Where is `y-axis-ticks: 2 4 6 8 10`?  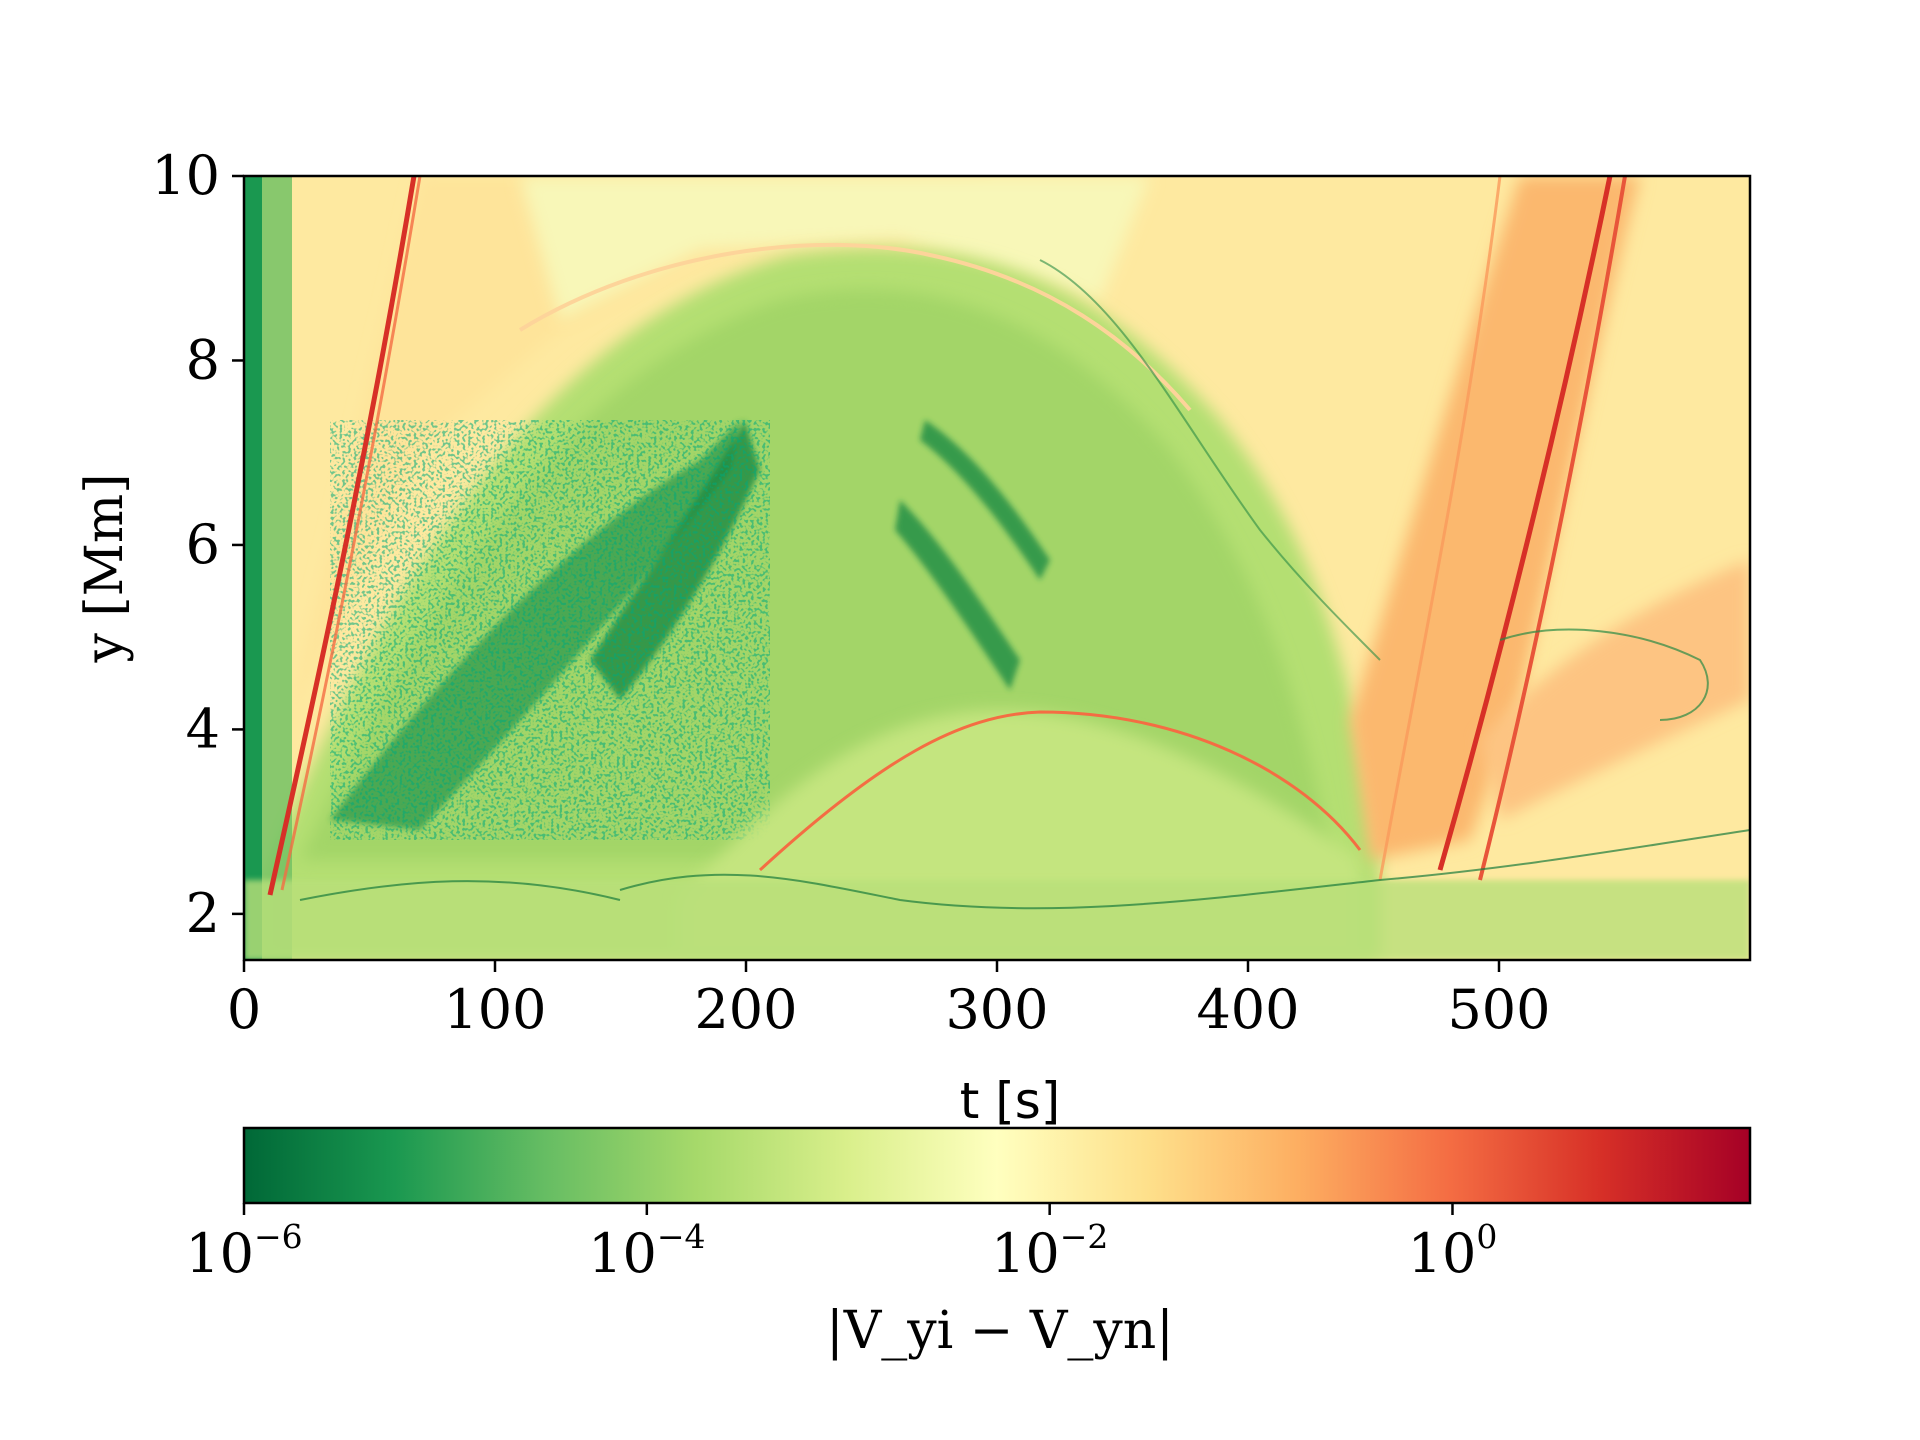
y-axis-ticks: 2 4 6 8 10 is located at coordinates (197, 544).